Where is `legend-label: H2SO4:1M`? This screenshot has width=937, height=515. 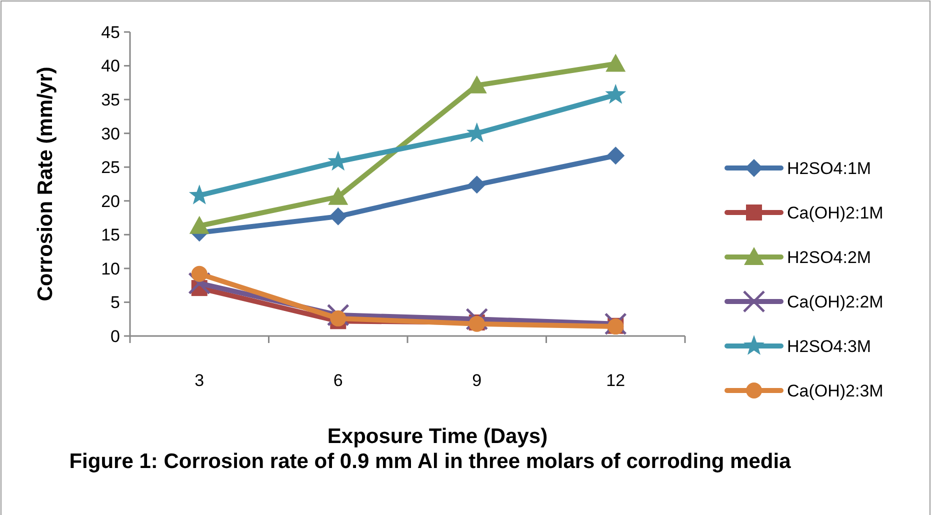 legend-label: H2SO4:1M is located at coordinates (829, 168).